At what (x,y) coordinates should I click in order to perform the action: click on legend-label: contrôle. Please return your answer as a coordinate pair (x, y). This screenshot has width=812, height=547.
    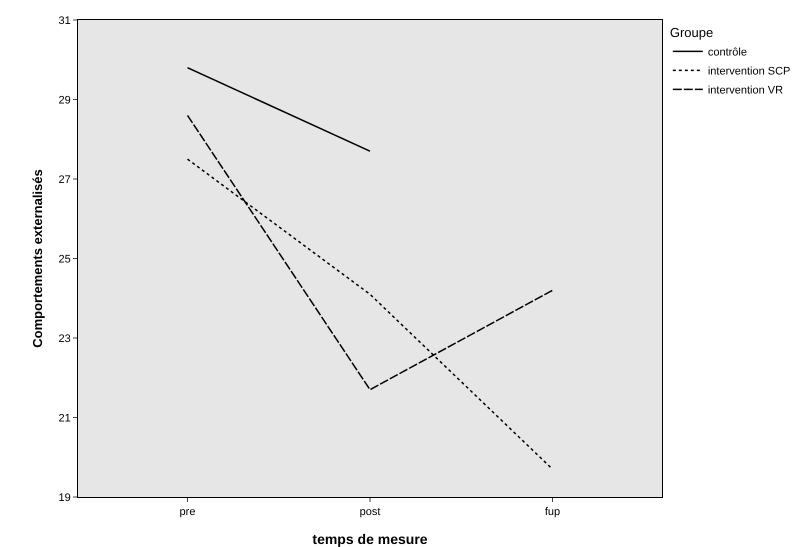
    Looking at the image, I should click on (727, 52).